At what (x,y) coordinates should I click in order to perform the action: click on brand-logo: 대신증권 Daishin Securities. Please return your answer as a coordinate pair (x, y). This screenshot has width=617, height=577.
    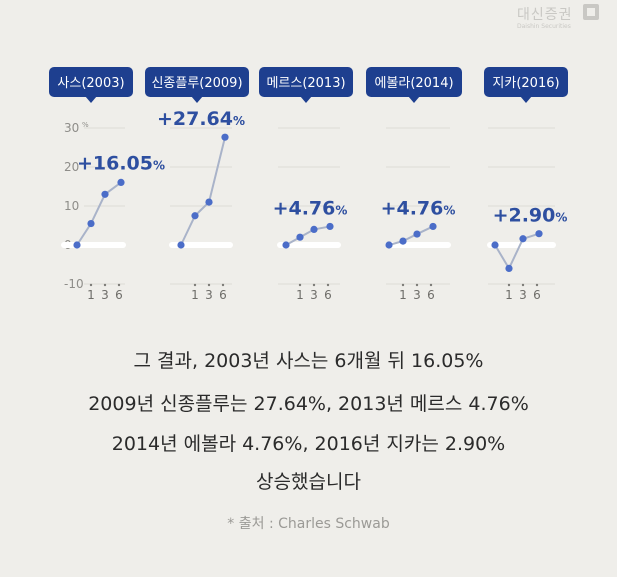
    Looking at the image, I should click on (563, 19).